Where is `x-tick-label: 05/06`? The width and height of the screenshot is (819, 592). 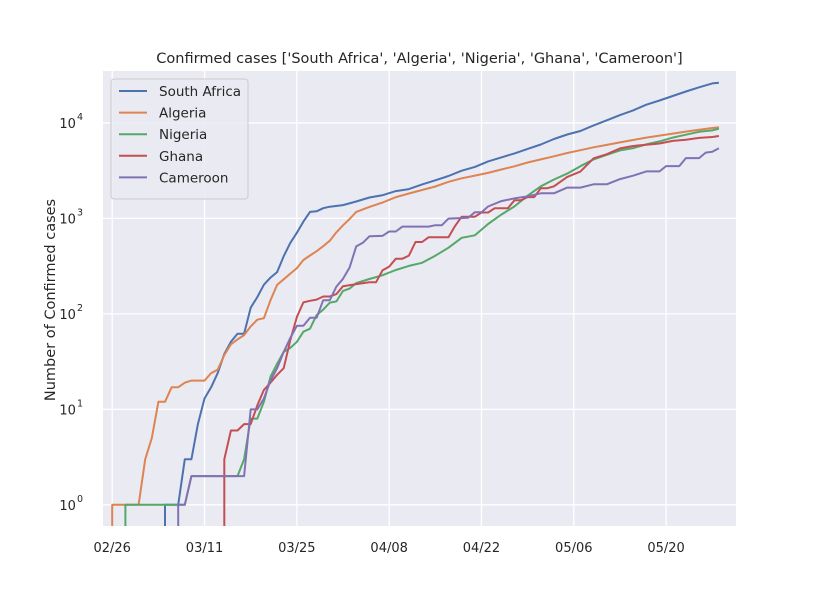
x-tick-label: 05/06 is located at coordinates (573, 548).